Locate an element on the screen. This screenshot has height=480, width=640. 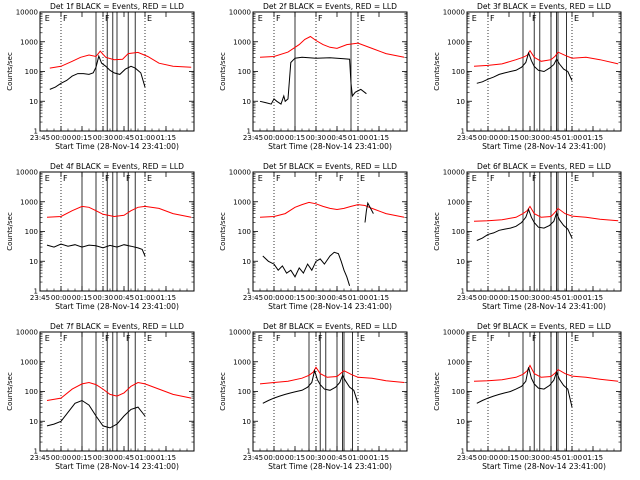
panel-title: Det 2f BLACK = Events, RED = LLD is located at coordinates (330, 6).